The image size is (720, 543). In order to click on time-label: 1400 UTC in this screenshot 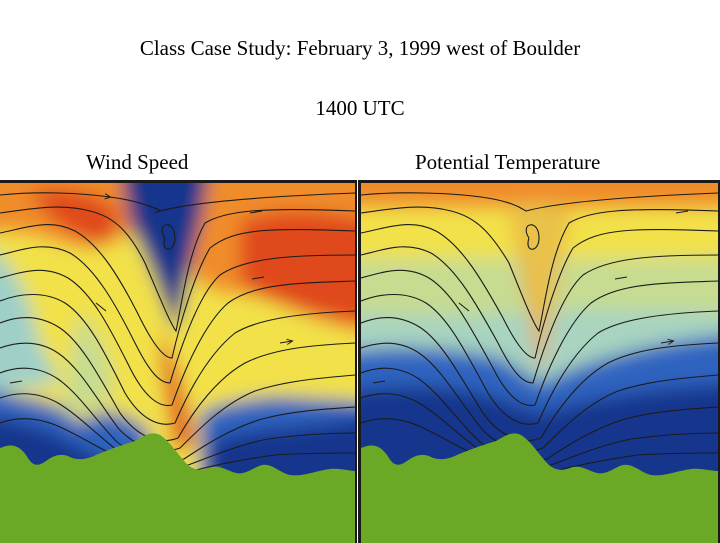, I will do `click(360, 108)`.